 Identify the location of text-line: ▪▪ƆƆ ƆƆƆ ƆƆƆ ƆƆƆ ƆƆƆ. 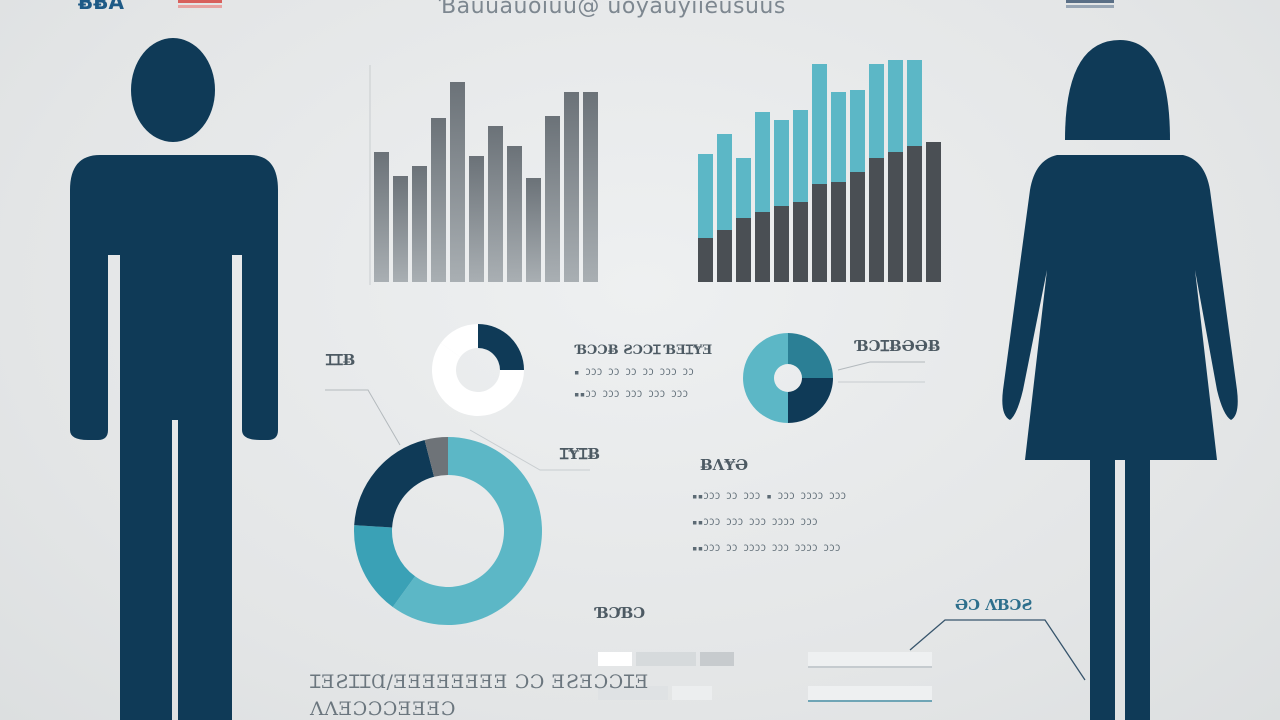
(631, 395).